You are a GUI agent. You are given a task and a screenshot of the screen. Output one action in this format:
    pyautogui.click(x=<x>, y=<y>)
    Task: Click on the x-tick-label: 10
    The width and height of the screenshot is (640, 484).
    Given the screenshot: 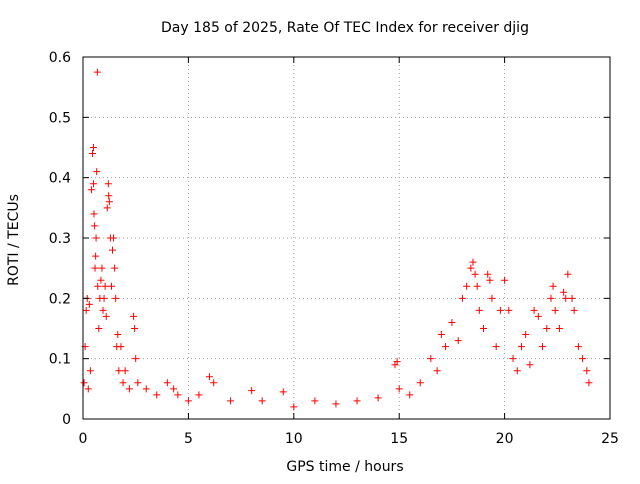 What is the action you would take?
    pyautogui.click(x=294, y=439)
    